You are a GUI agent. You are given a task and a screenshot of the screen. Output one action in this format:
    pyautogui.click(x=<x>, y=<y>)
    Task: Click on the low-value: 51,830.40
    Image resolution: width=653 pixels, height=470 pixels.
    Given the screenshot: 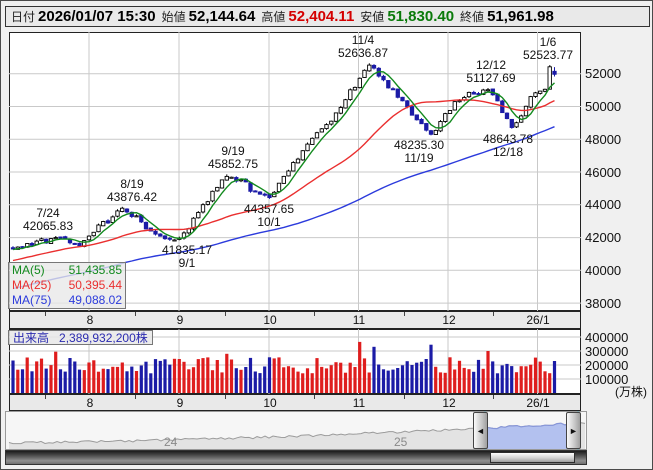 What is the action you would take?
    pyautogui.click(x=421, y=16)
    